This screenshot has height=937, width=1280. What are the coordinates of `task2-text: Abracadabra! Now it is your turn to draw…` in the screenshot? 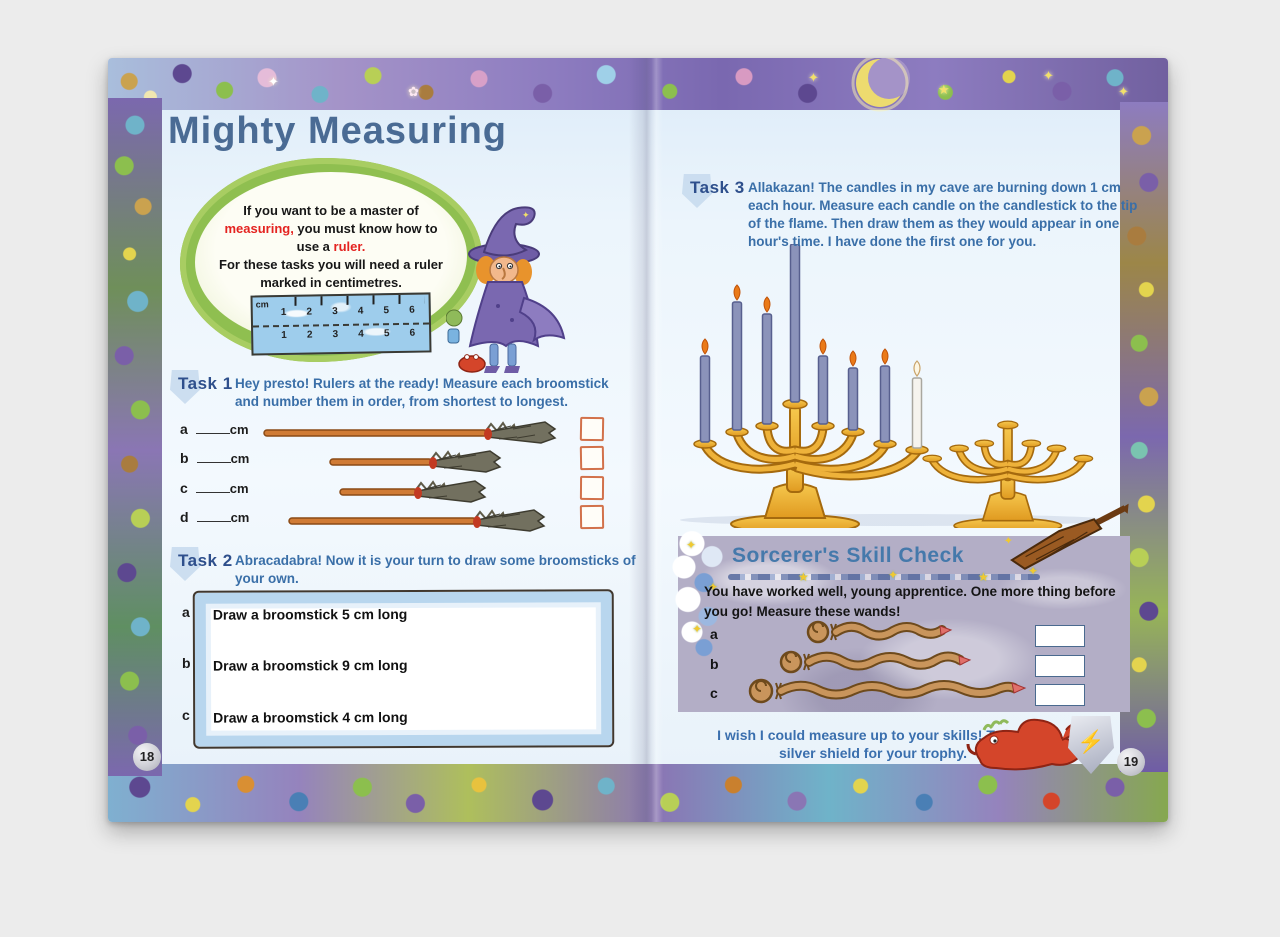 It's located at (435, 569).